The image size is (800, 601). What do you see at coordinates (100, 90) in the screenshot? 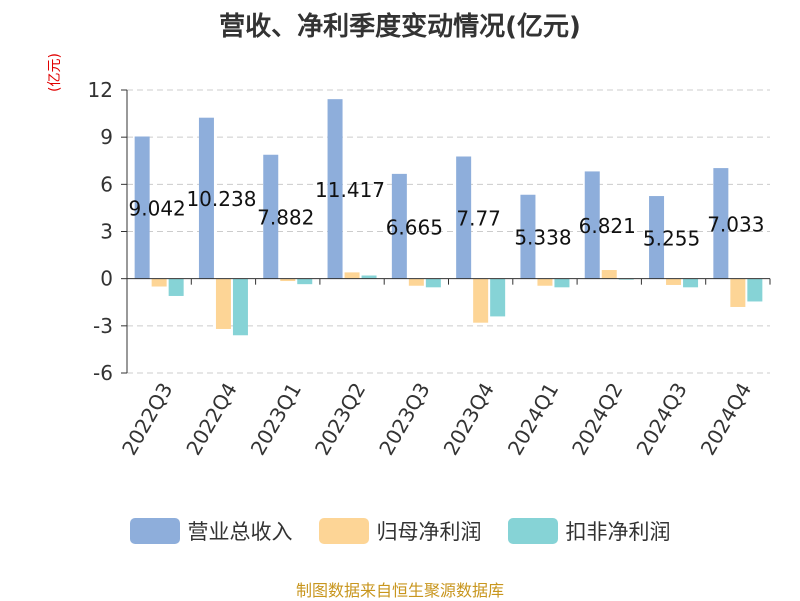
I see `y-tick-label: 12` at bounding box center [100, 90].